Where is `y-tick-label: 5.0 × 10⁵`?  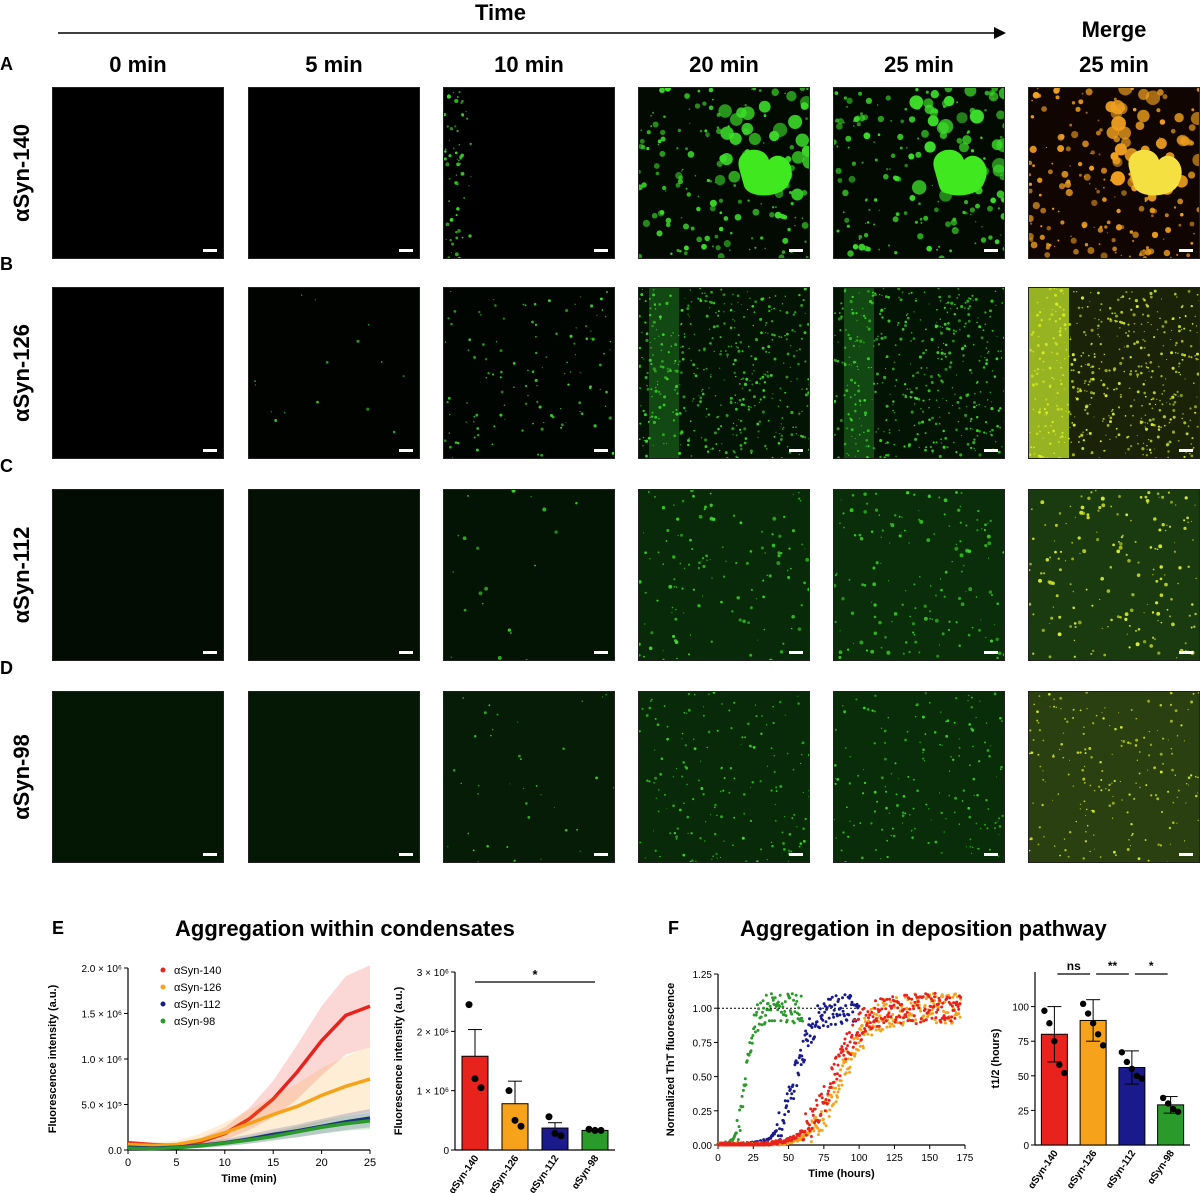 y-tick-label: 5.0 × 10⁵ is located at coordinates (101, 1106).